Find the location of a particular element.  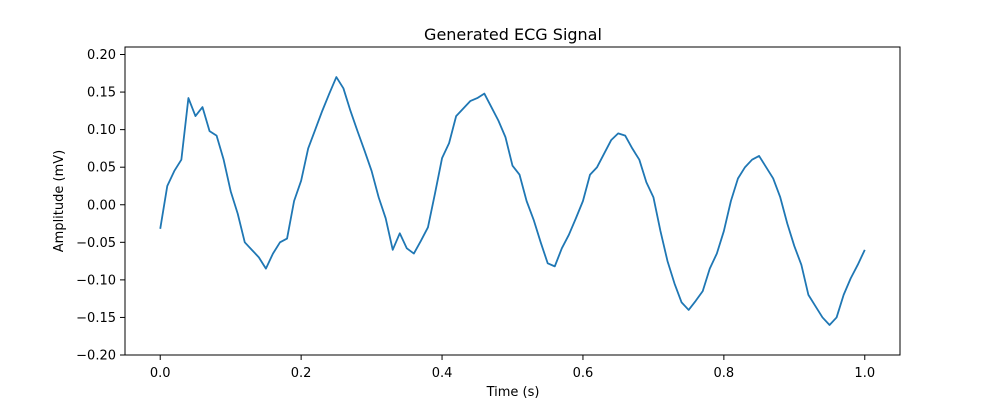

x-tick-label: 1.0 is located at coordinates (864, 373).